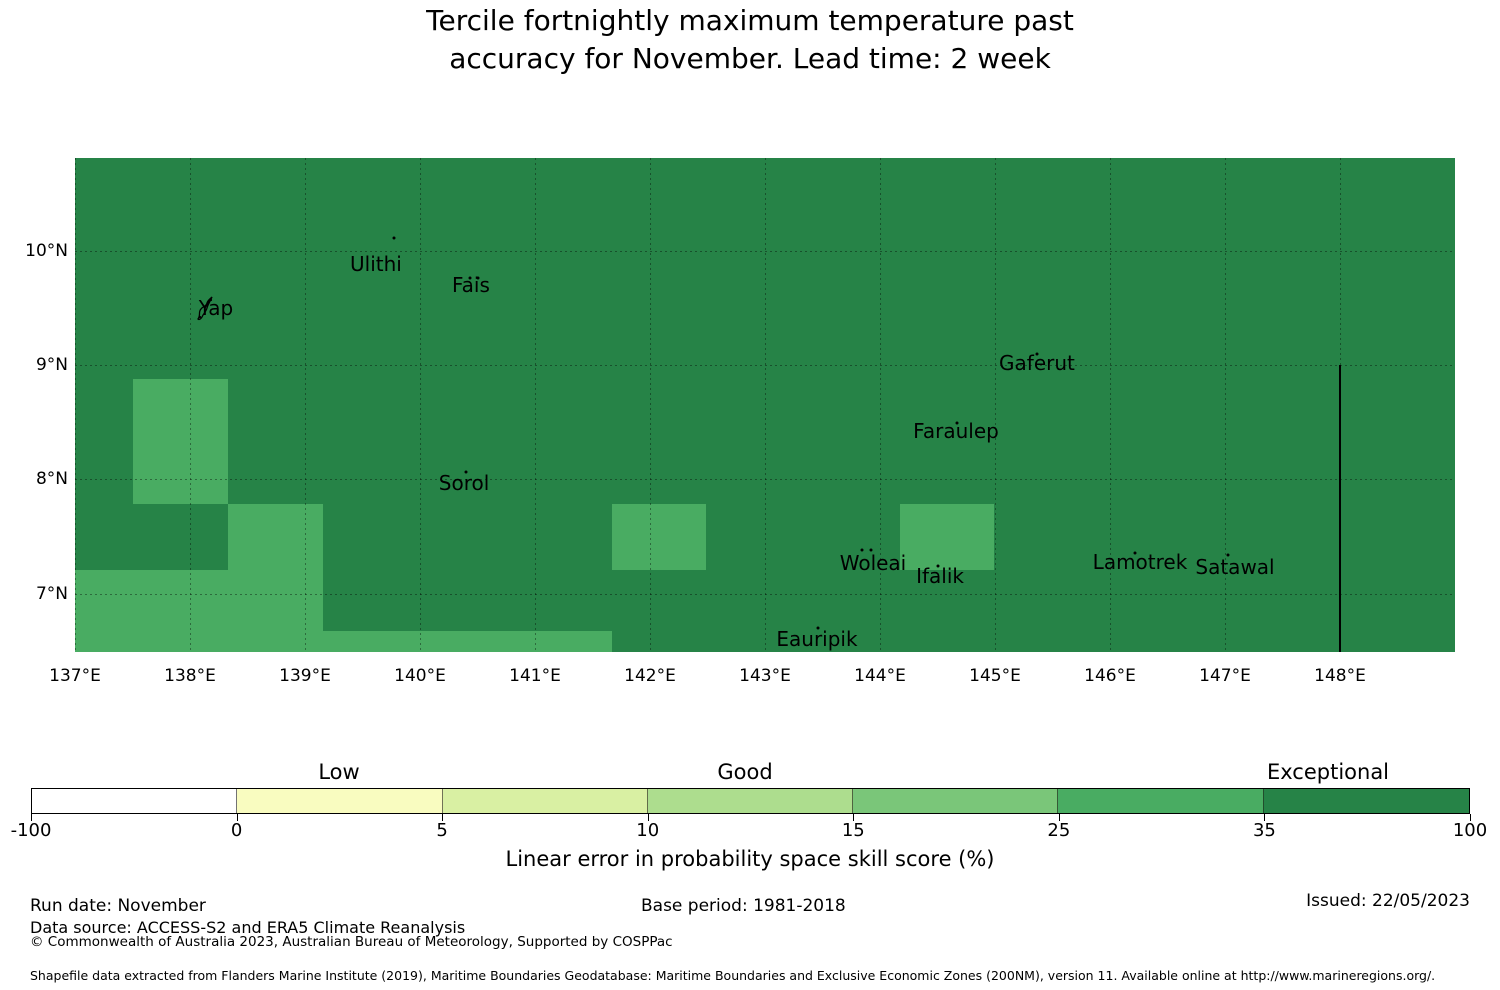 The height and width of the screenshot is (990, 1500). Describe the element at coordinates (394, 238) in the screenshot. I see `island-marker-ulithi` at that location.